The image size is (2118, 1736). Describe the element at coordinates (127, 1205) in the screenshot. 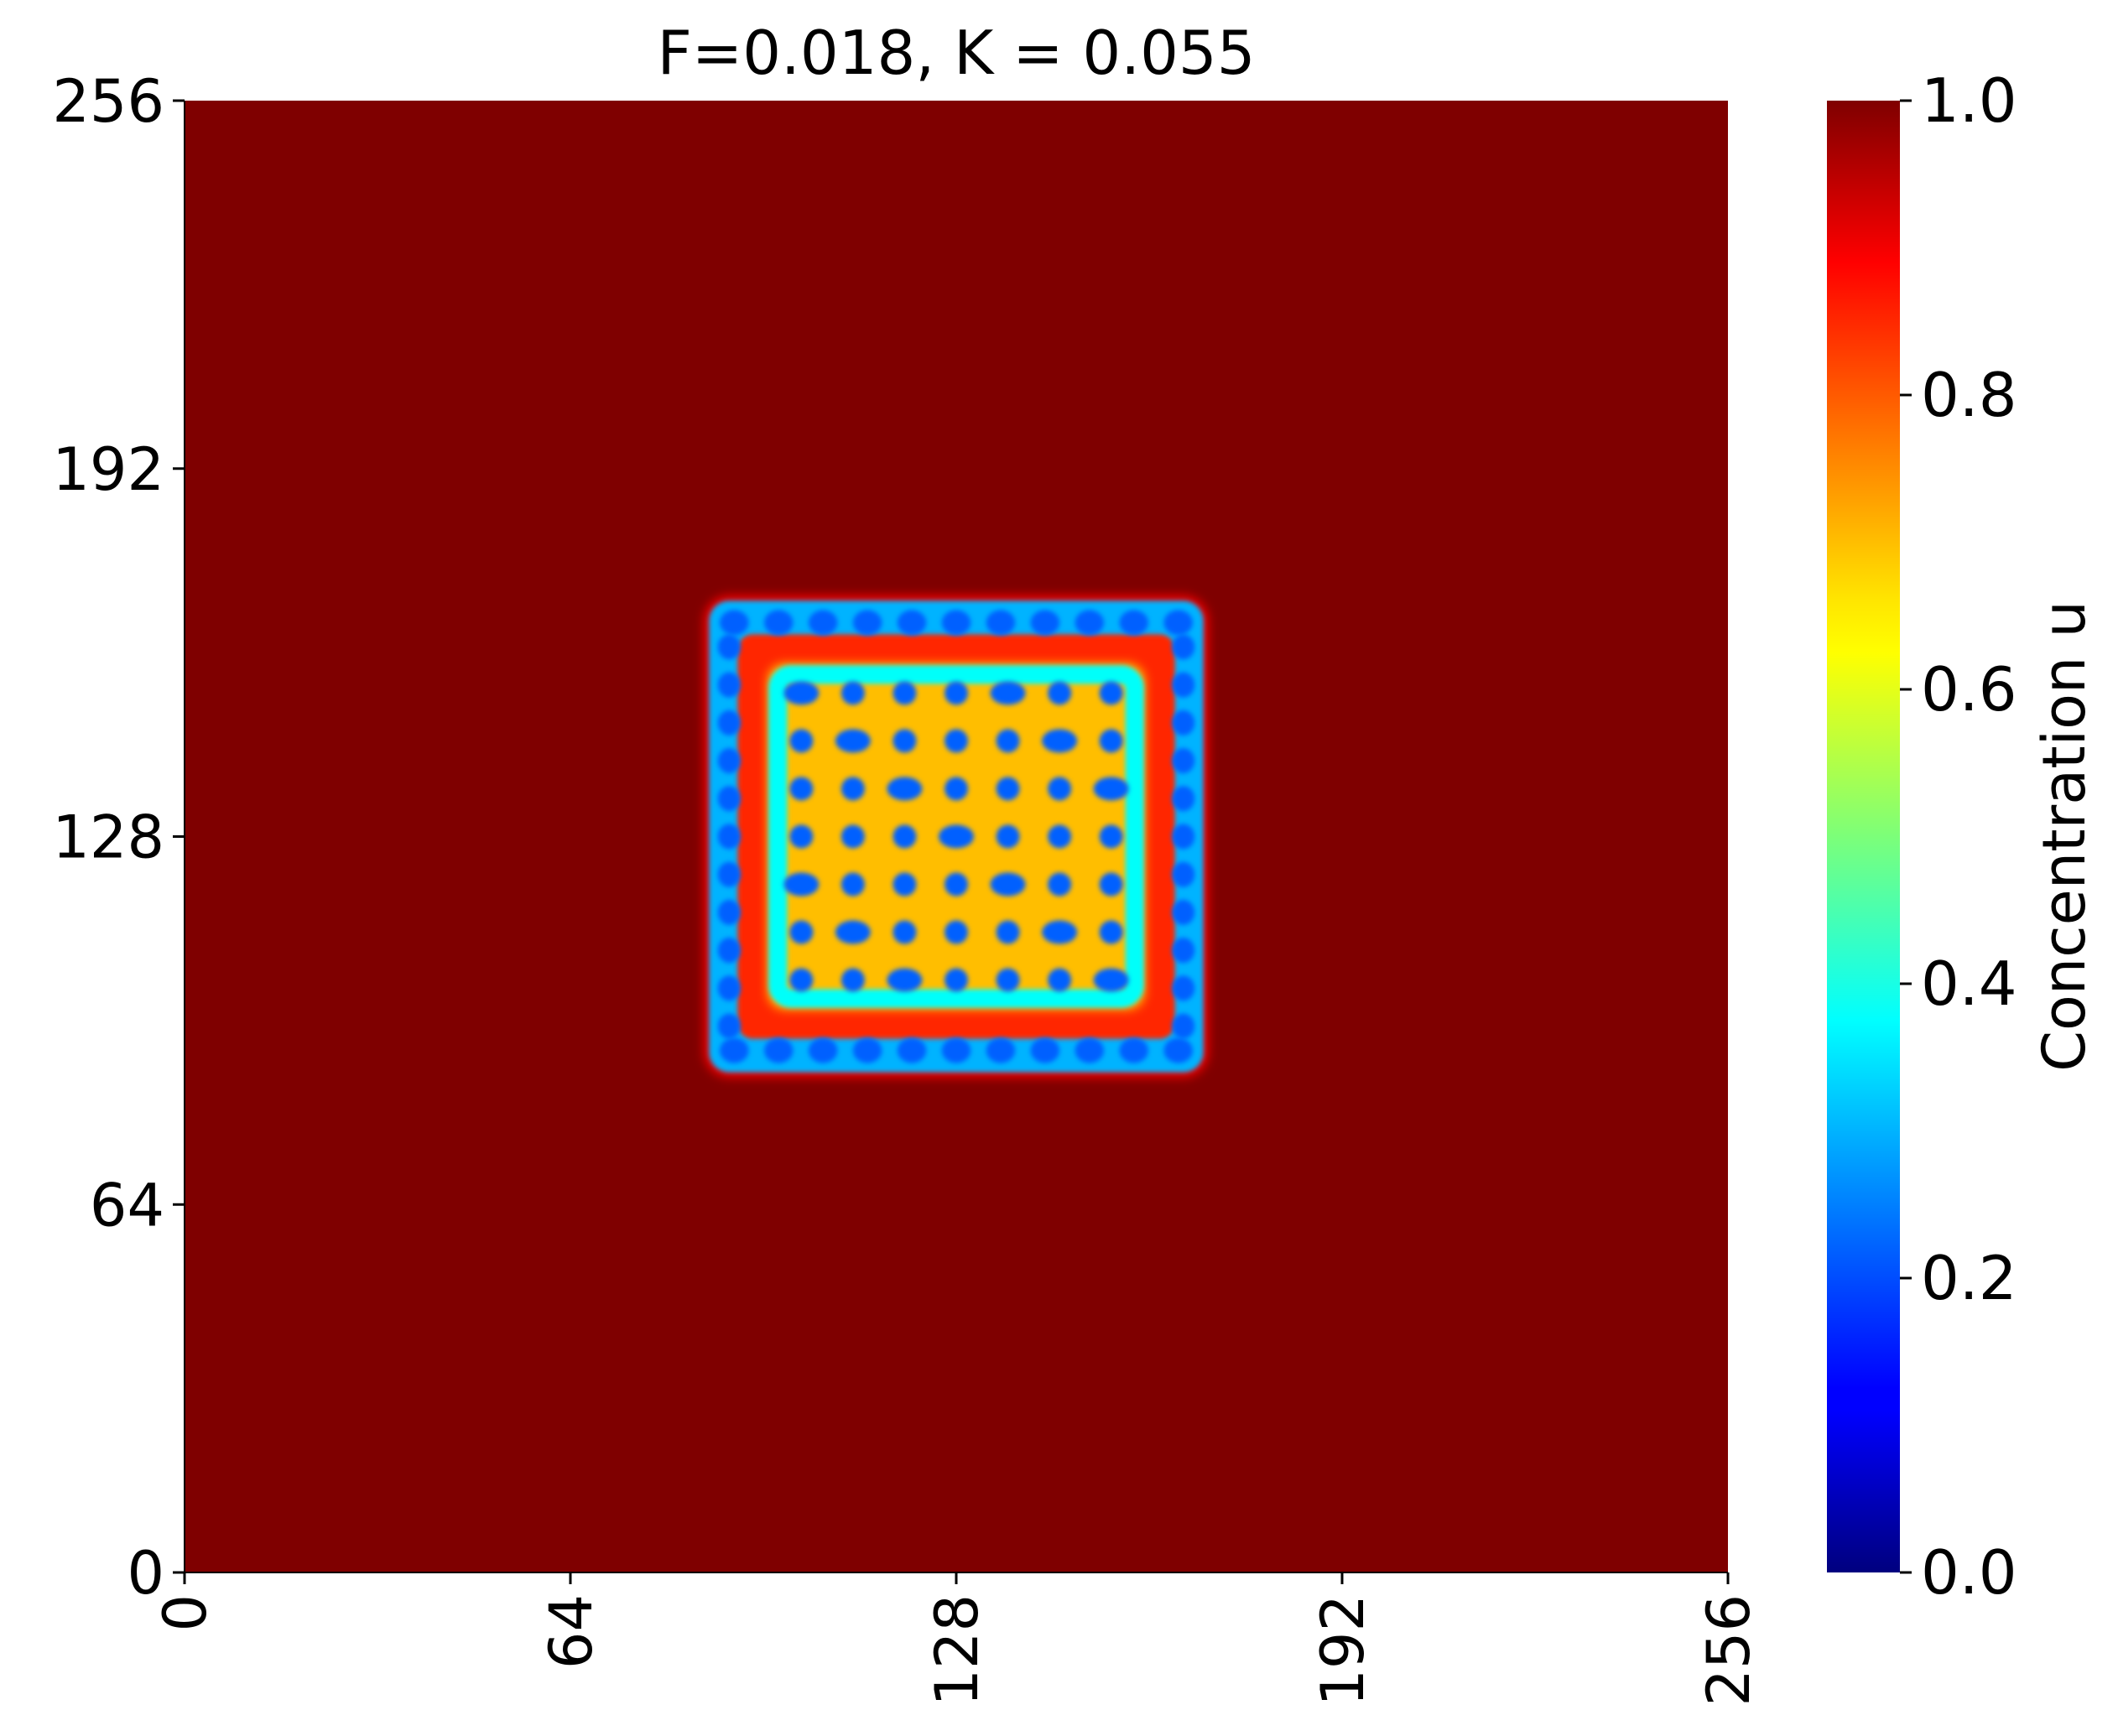

I see `y-tick-label: 64` at that location.